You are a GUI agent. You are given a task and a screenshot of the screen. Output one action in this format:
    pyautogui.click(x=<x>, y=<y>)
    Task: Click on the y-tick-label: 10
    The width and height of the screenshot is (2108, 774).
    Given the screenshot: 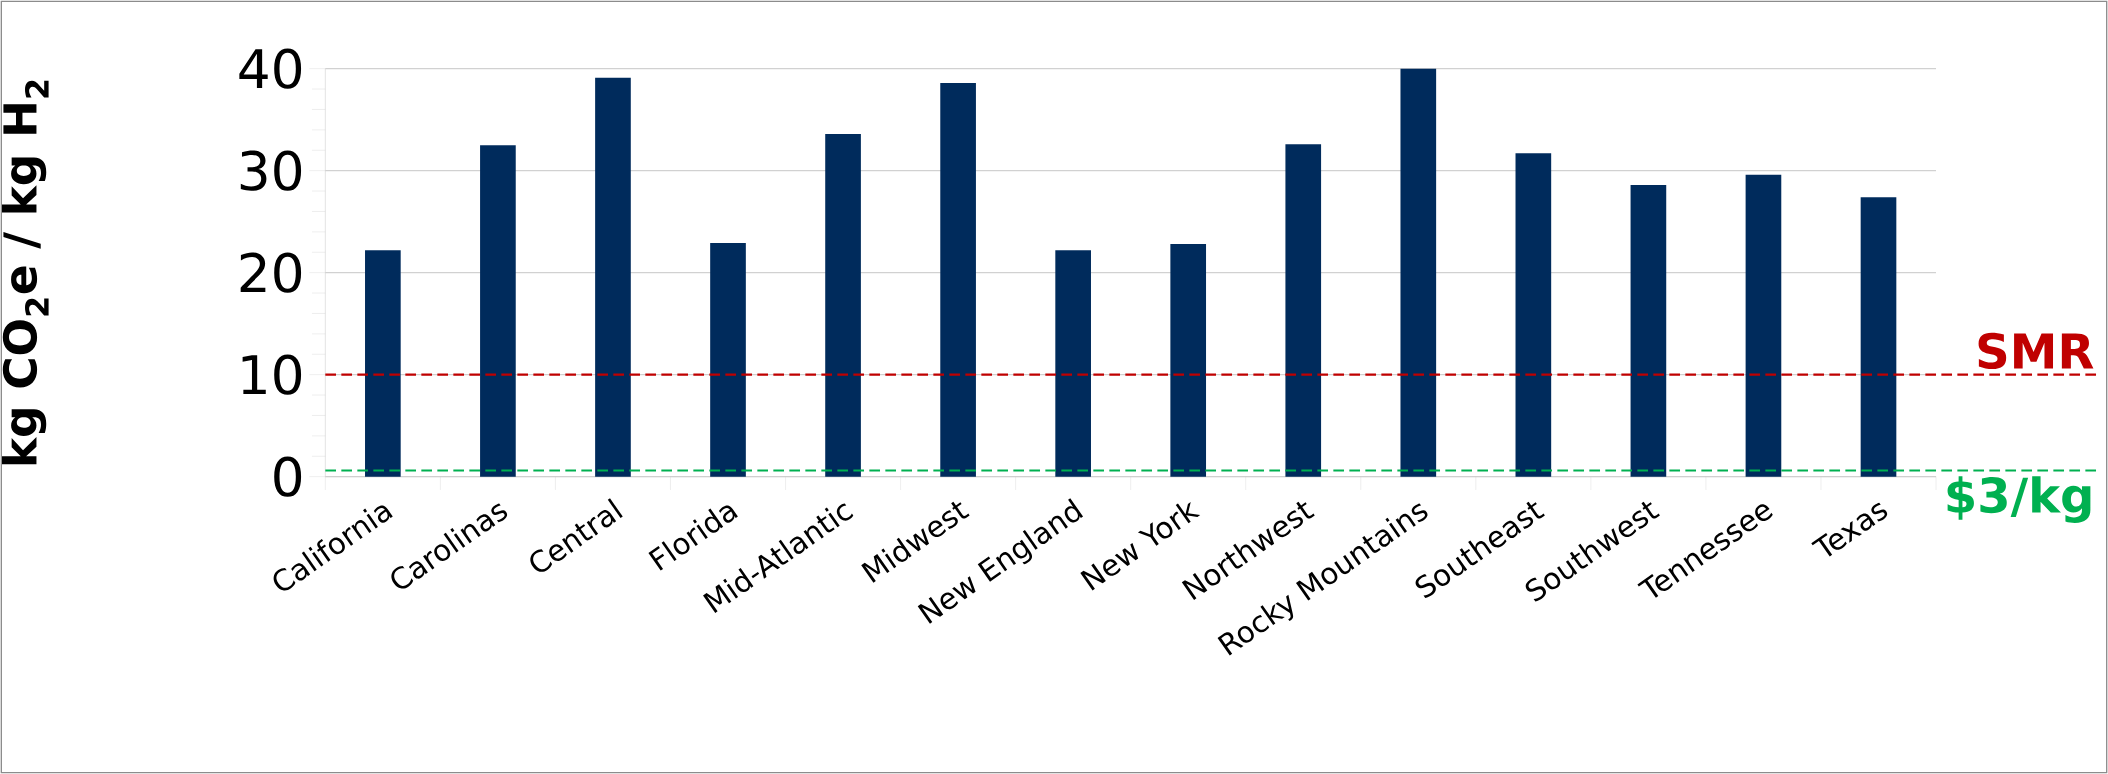 What is the action you would take?
    pyautogui.click(x=272, y=374)
    